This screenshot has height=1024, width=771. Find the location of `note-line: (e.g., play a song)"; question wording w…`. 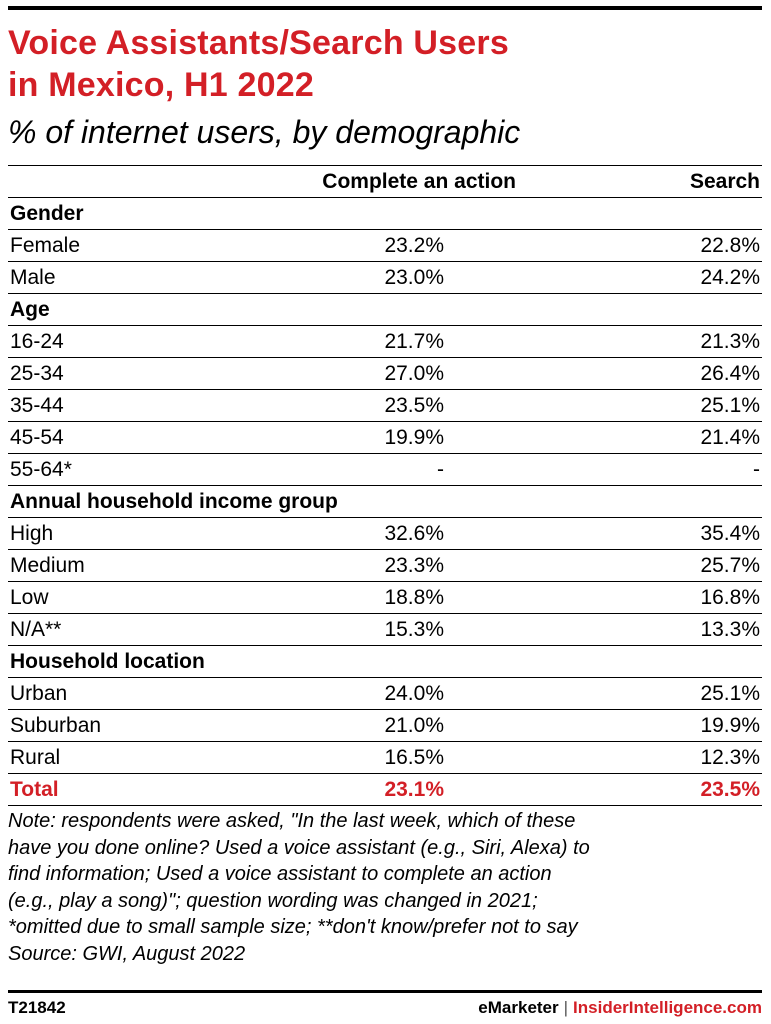

note-line: (e.g., play a song)"; question wording w… is located at coordinates (273, 900).